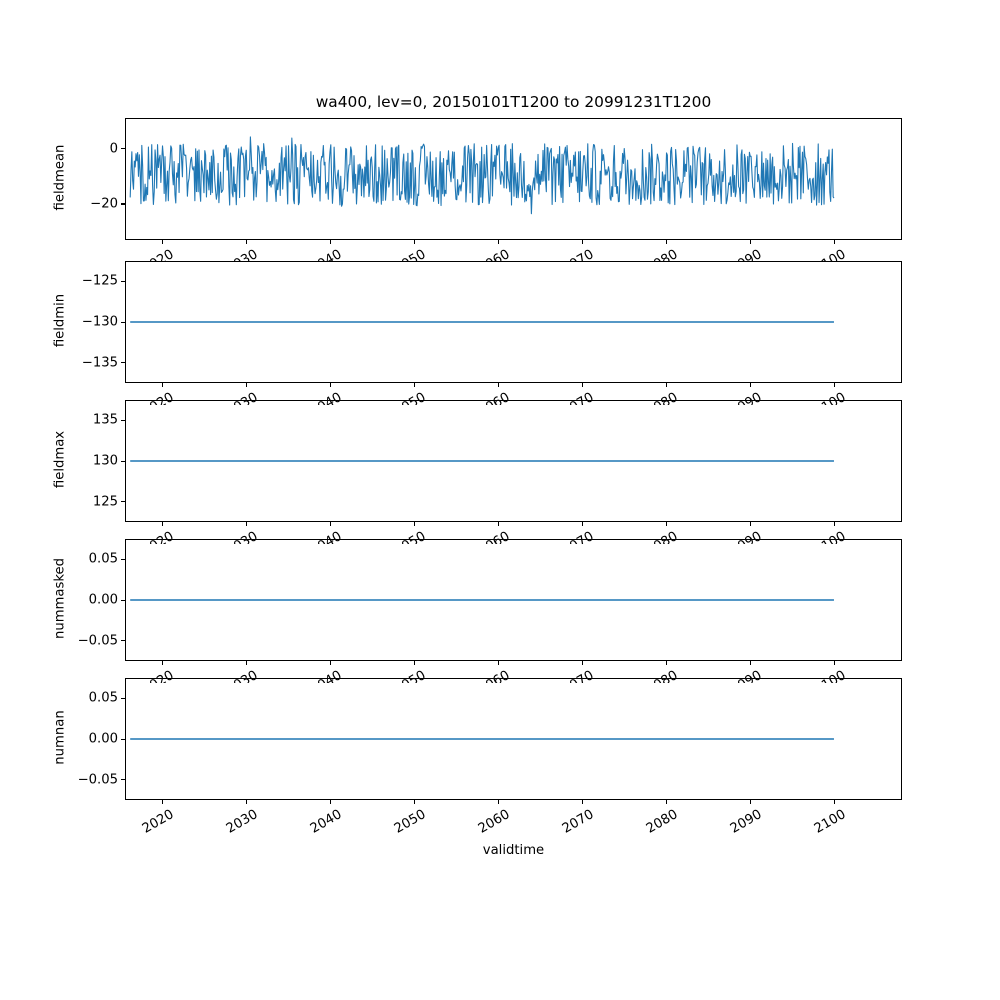  What do you see at coordinates (60, 599) in the screenshot?
I see `y-axis-label-nummasked: nummasked` at bounding box center [60, 599].